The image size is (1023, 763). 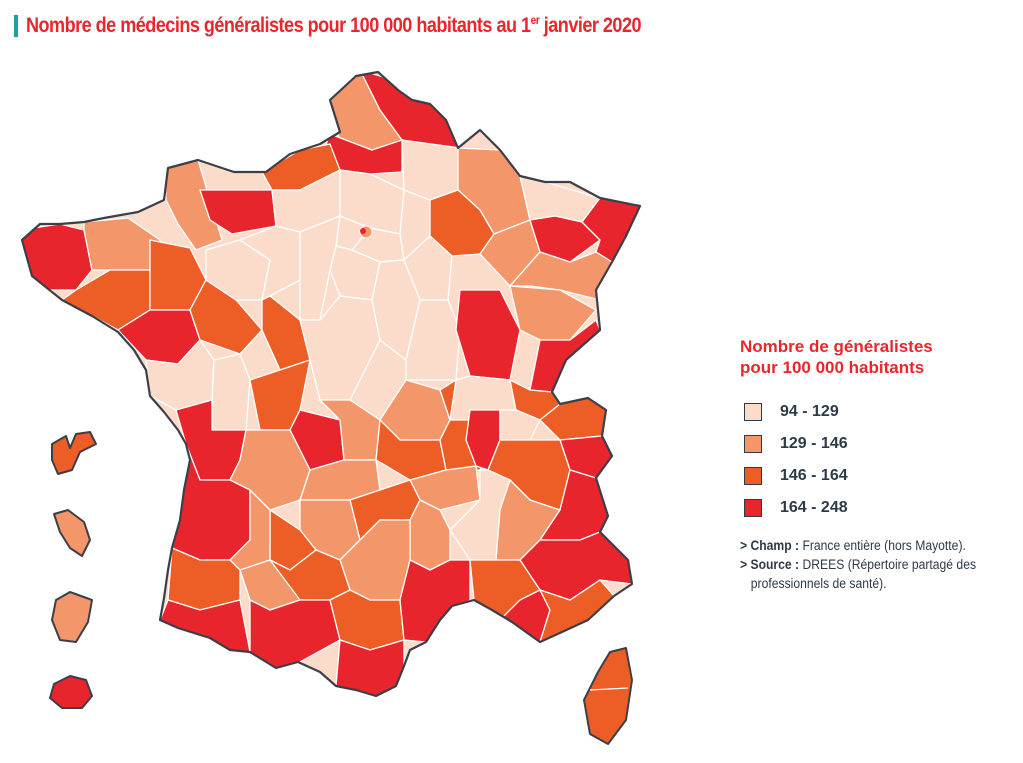 What do you see at coordinates (71, 692) in the screenshot?
I see `la-reunion` at bounding box center [71, 692].